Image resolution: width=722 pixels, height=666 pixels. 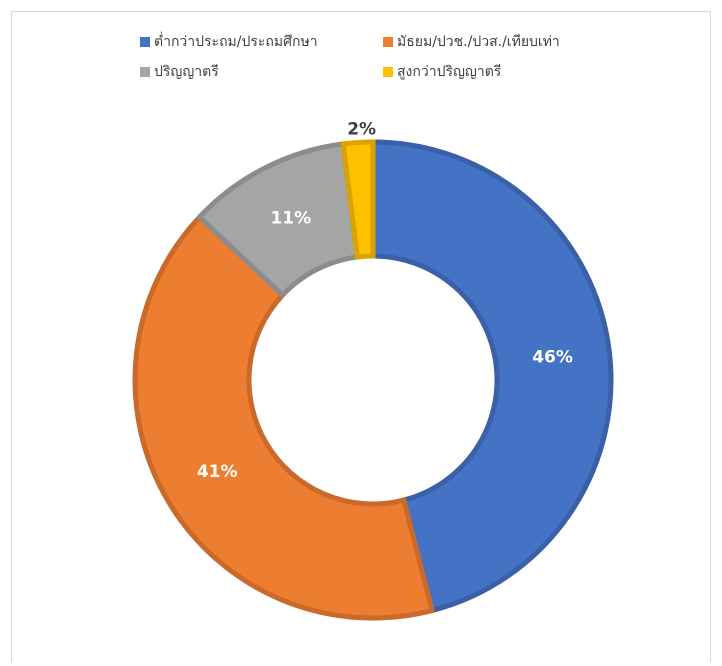 What do you see at coordinates (552, 357) in the screenshot?
I see `data-label: 46%` at bounding box center [552, 357].